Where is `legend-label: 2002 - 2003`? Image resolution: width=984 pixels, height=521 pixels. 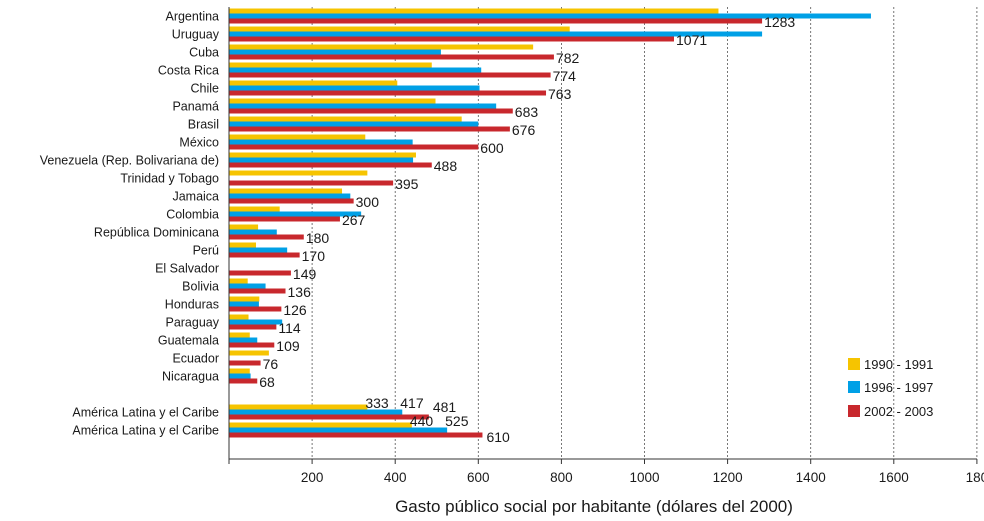 legend-label: 2002 - 2003 is located at coordinates (898, 411).